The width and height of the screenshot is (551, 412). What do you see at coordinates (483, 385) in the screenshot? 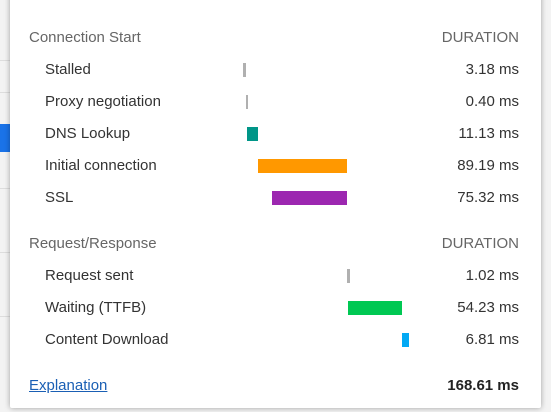
I see `total-duration: 168.61 ms` at bounding box center [483, 385].